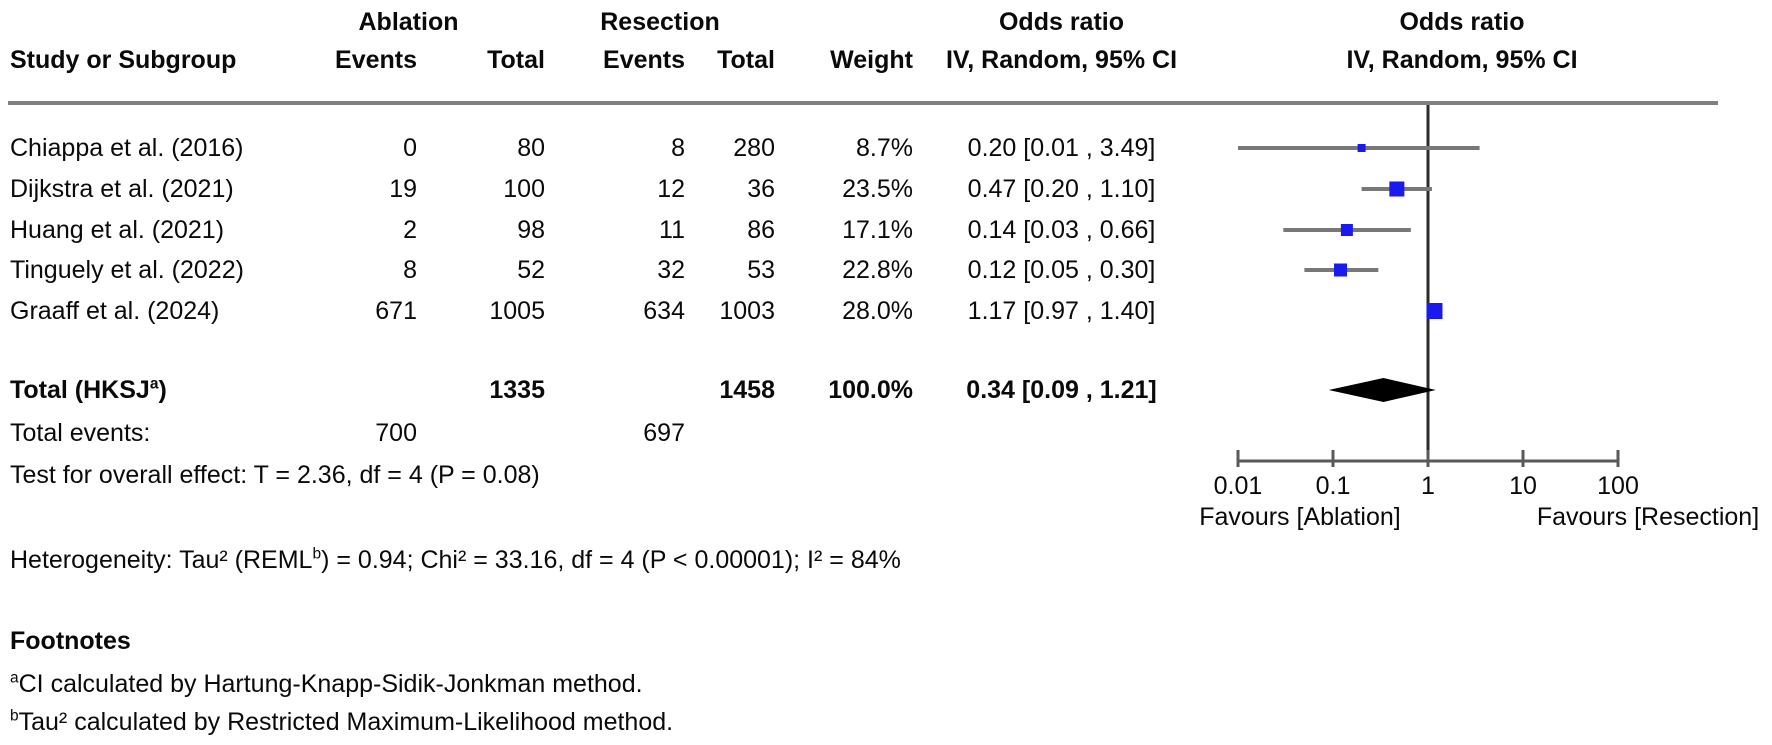 Image resolution: width=1772 pixels, height=745 pixels. I want to click on summary-label: Total (HKSJa), so click(88, 389).